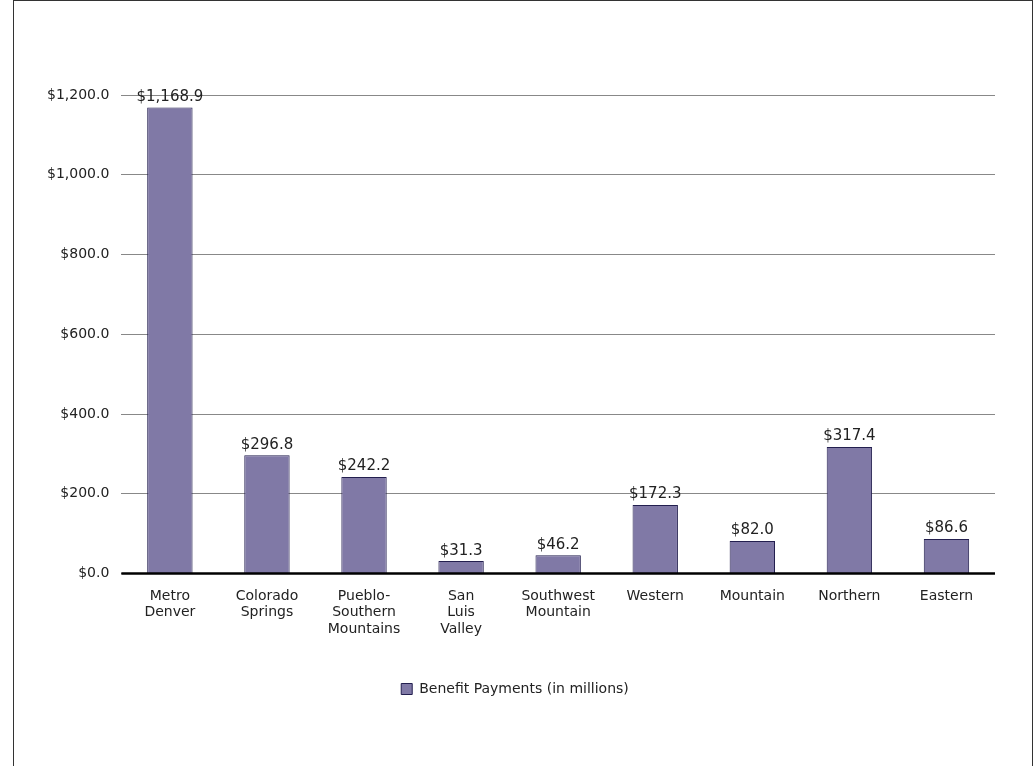  Describe the element at coordinates (170, 603) in the screenshot. I see `x-tick-label: Metro Denver` at that location.